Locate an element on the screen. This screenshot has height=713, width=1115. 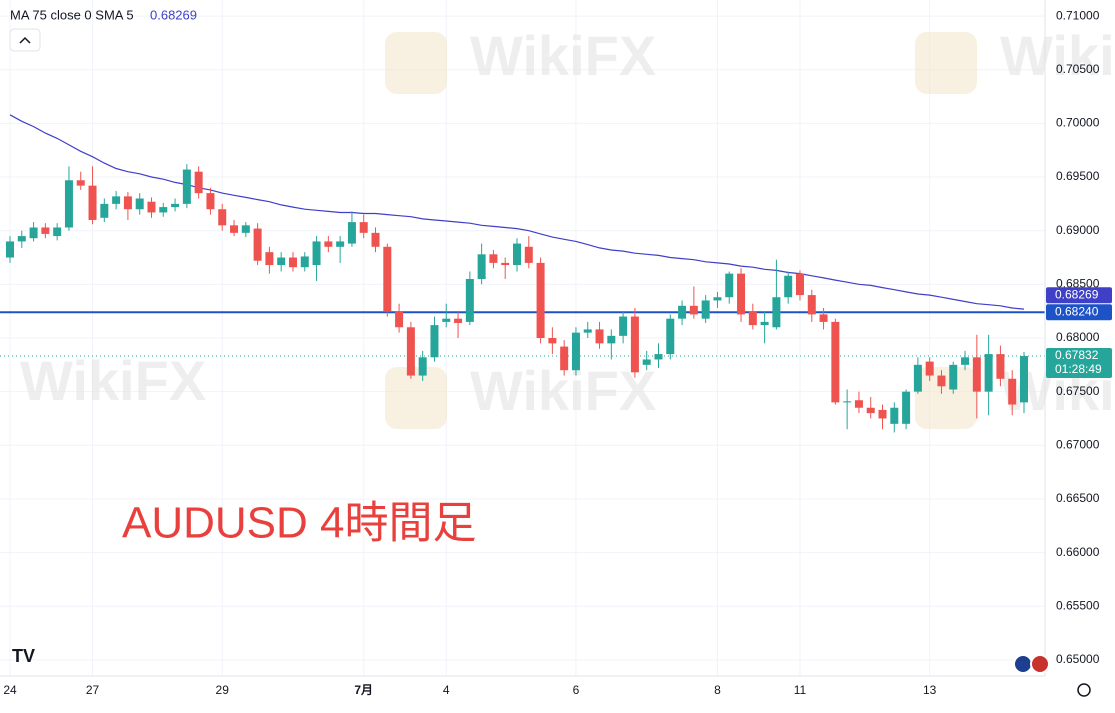
y-tick-label: 0.70000 is located at coordinates (1078, 123).